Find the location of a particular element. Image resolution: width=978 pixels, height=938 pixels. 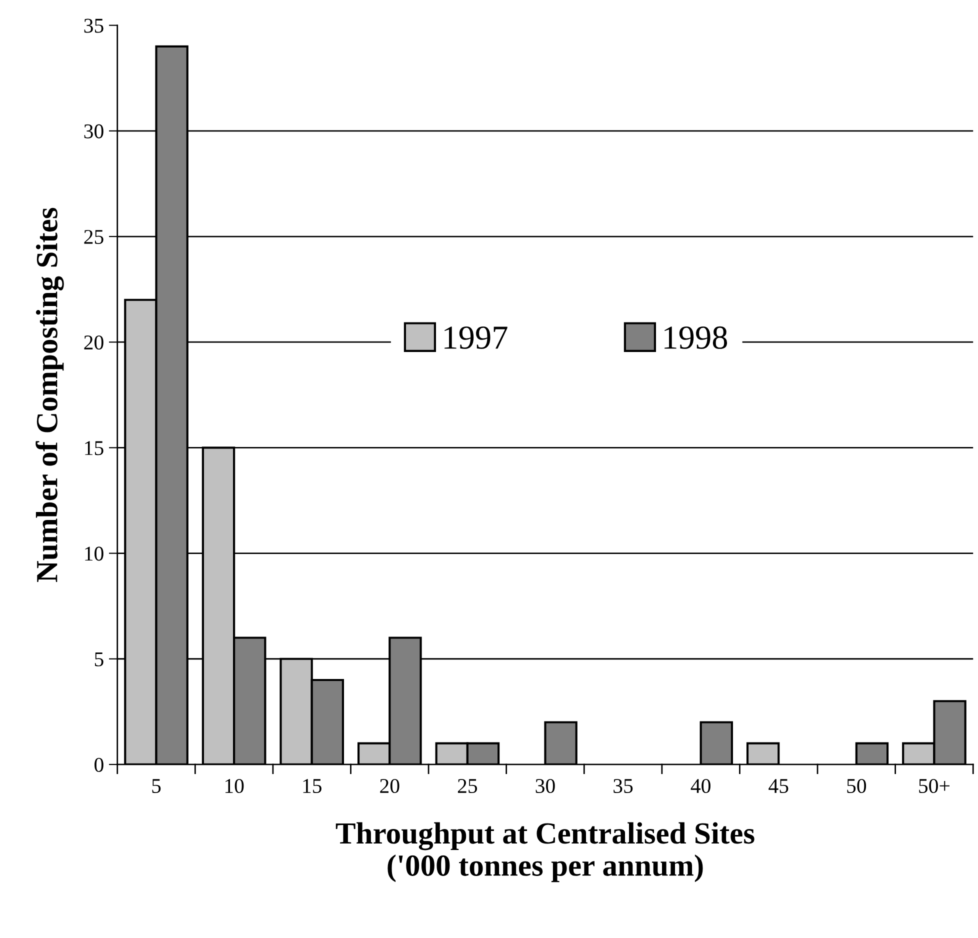

x-tick-label: 50+ is located at coordinates (934, 786).